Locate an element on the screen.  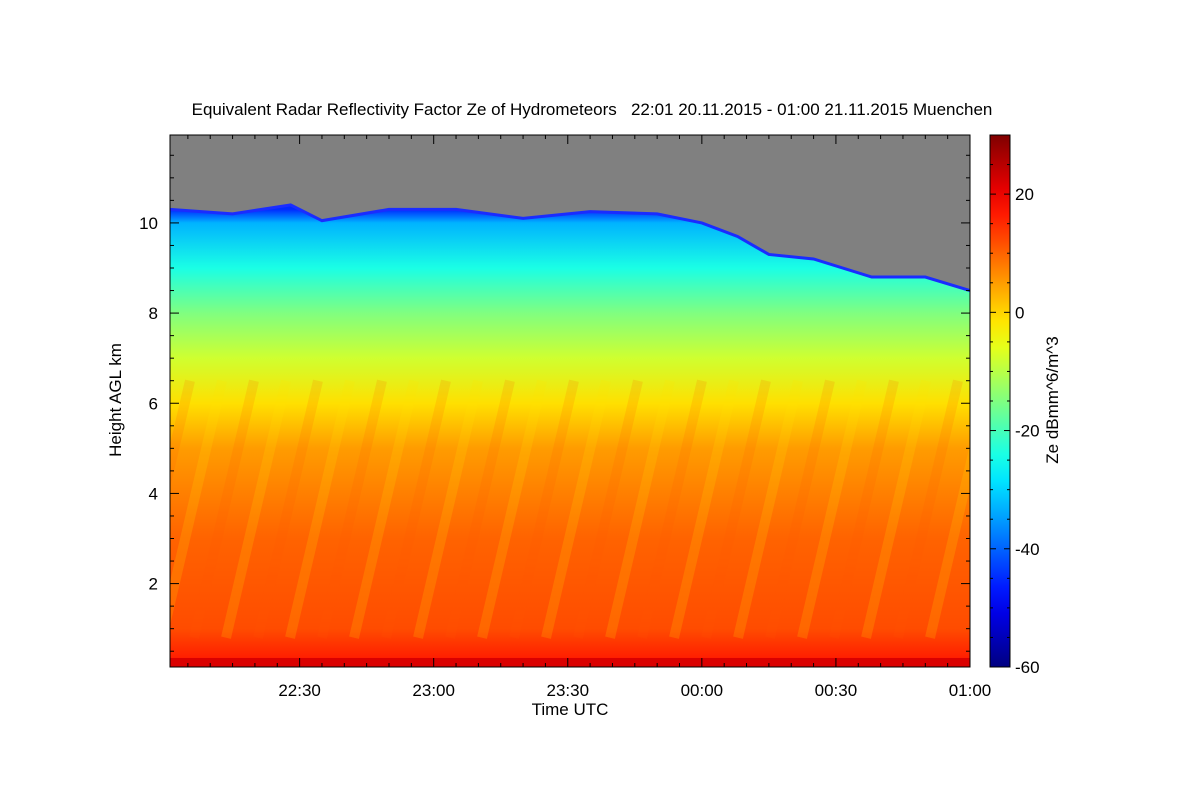
x-tick-label: 00:30 is located at coordinates (836, 690).